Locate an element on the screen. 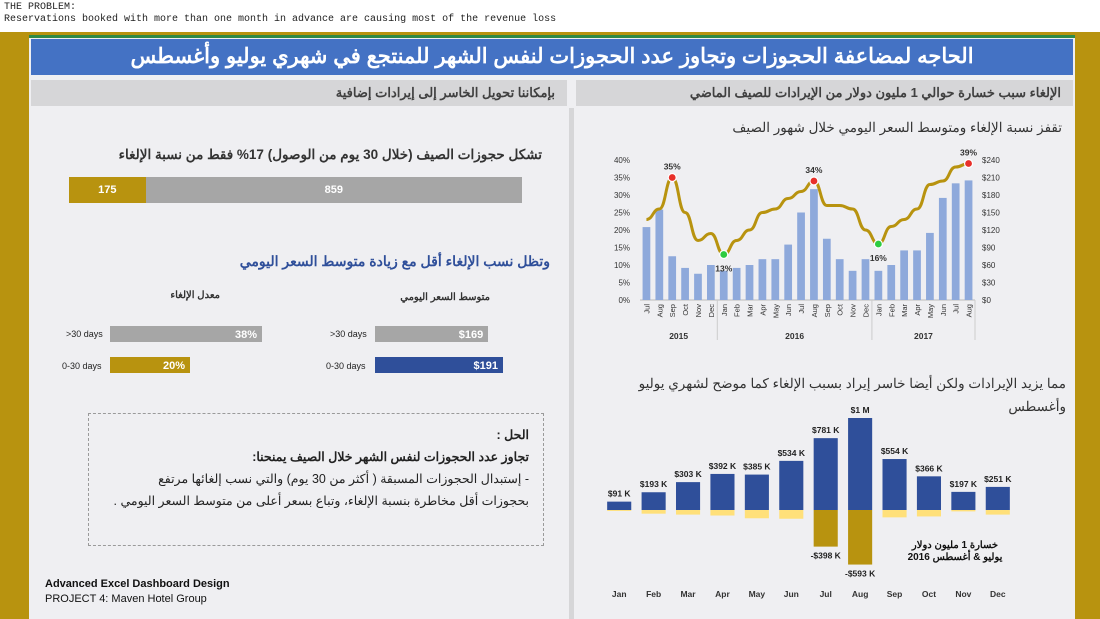 The height and width of the screenshot is (619, 1100). revenue-label: $251 K is located at coordinates (998, 479).